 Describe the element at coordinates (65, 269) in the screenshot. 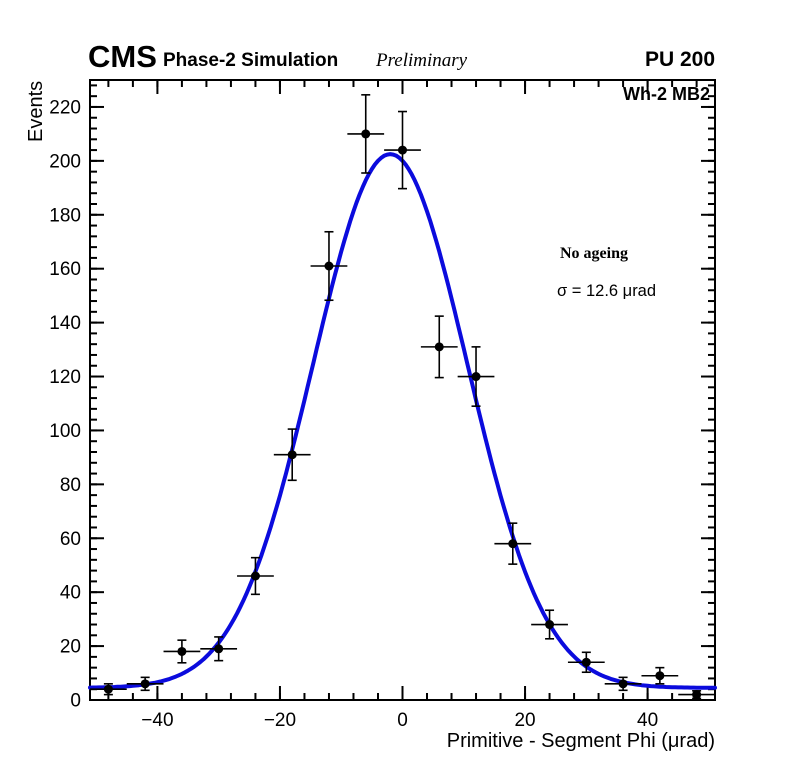

I see `y-tick-label: 160` at that location.